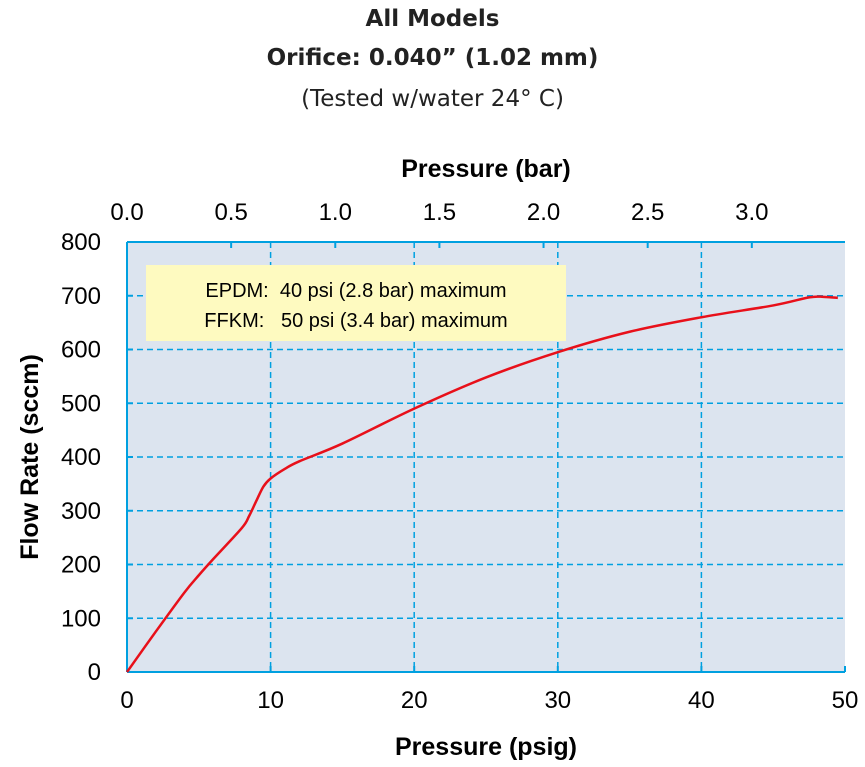 Image resolution: width=865 pixels, height=767 pixels. Describe the element at coordinates (486, 747) in the screenshot. I see `x-axis-label: Pressure (psig)` at that location.